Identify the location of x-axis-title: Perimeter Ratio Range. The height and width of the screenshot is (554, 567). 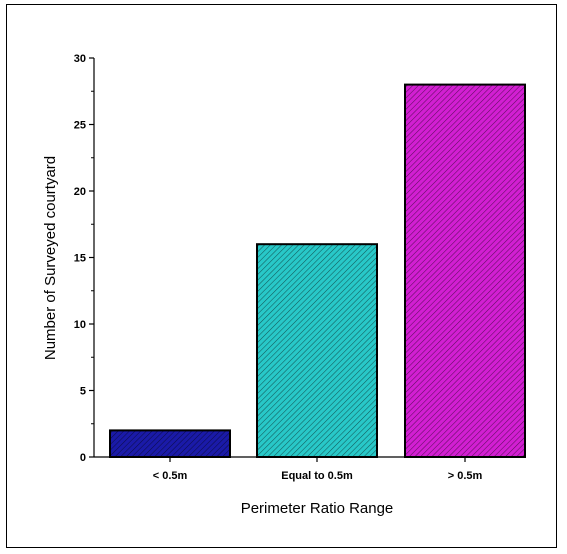
(317, 508).